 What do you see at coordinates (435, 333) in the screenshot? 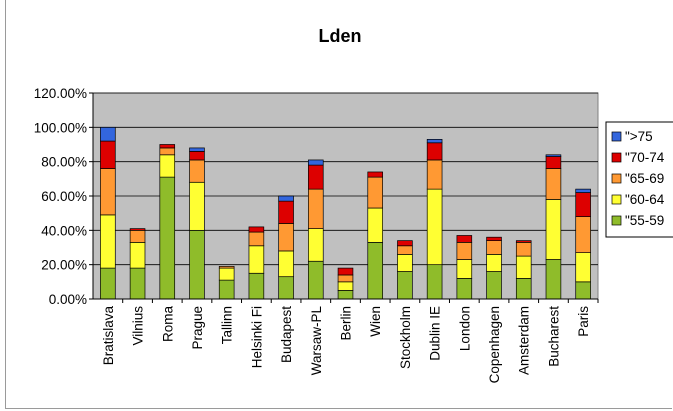
I see `x-category-label: Dublin IE` at bounding box center [435, 333].